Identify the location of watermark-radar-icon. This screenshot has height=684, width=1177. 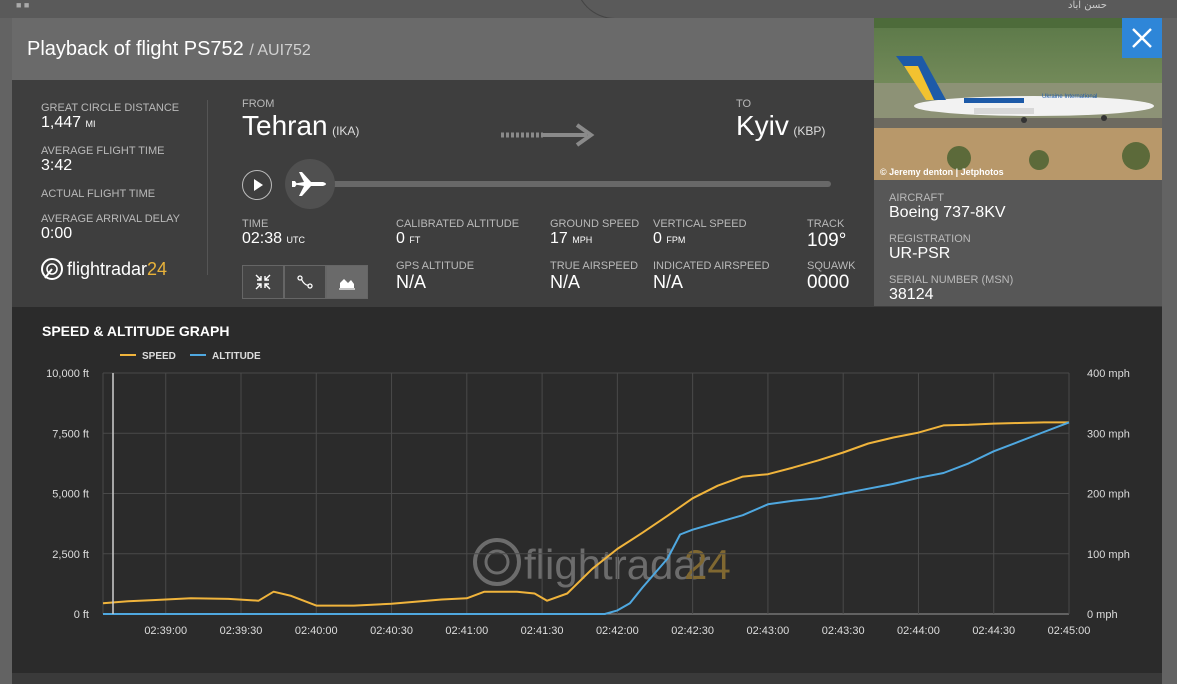
(497, 562).